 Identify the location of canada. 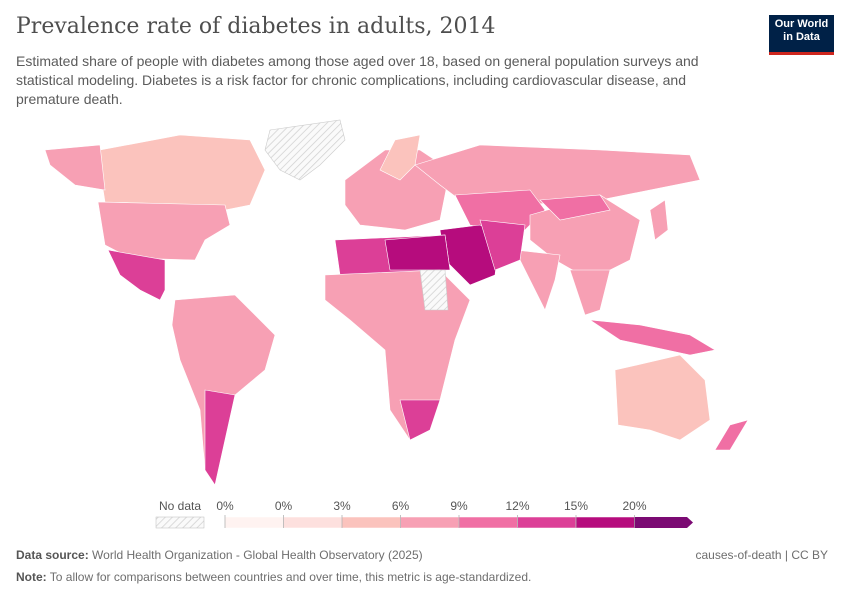
(182, 172).